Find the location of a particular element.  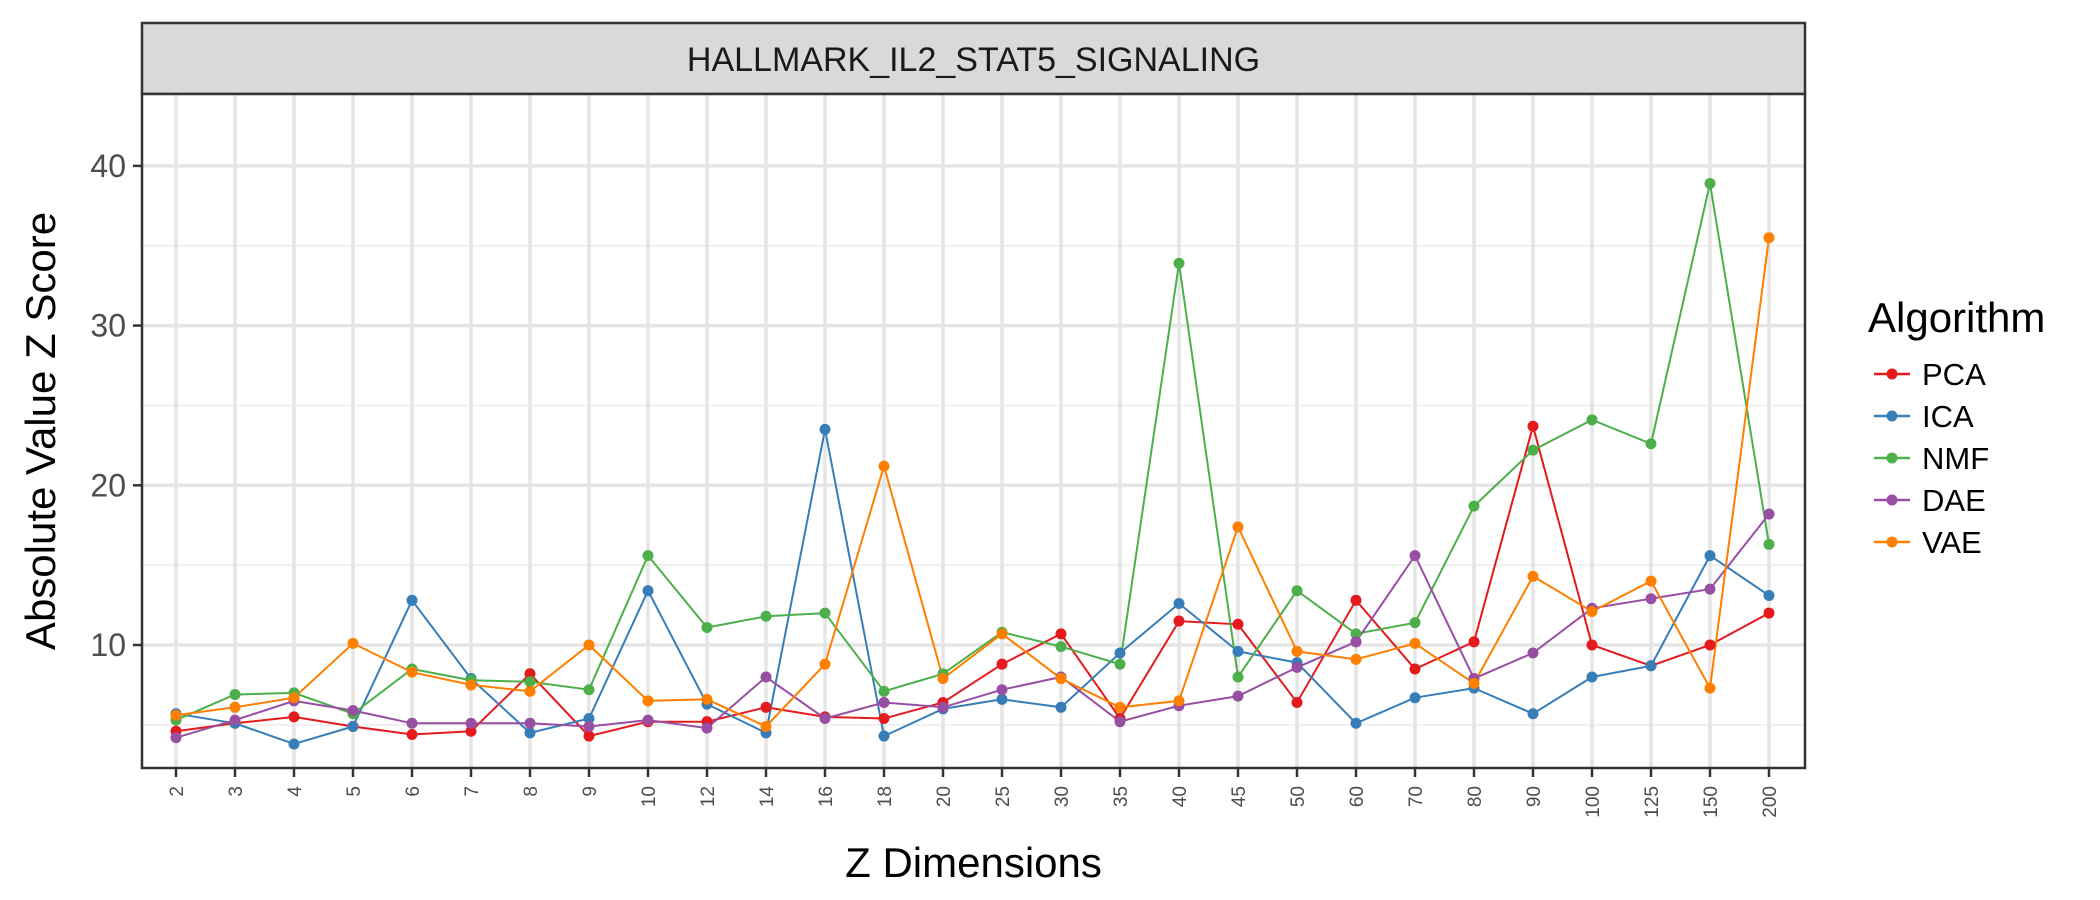

x-tick-label: 8 is located at coordinates (531, 791).